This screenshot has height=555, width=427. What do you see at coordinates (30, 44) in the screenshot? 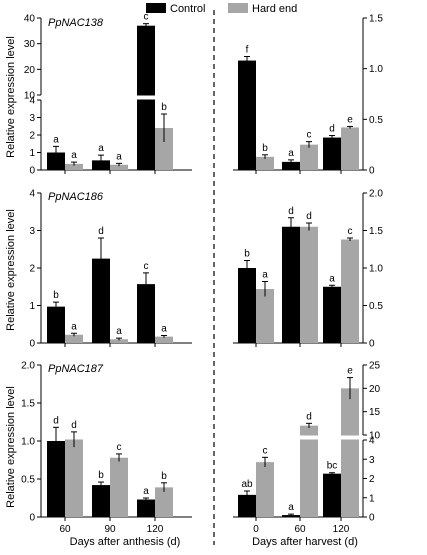
I see `y-tick-label: 30` at bounding box center [30, 44].